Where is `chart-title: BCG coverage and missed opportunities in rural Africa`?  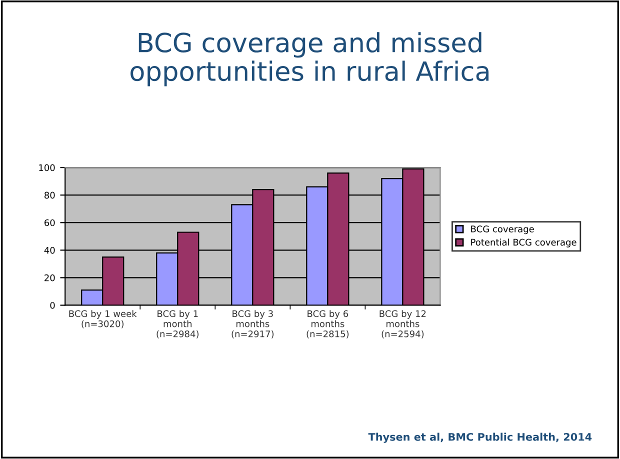
chart-title: BCG coverage and missed opportunities in rural Africa is located at coordinates (309, 59).